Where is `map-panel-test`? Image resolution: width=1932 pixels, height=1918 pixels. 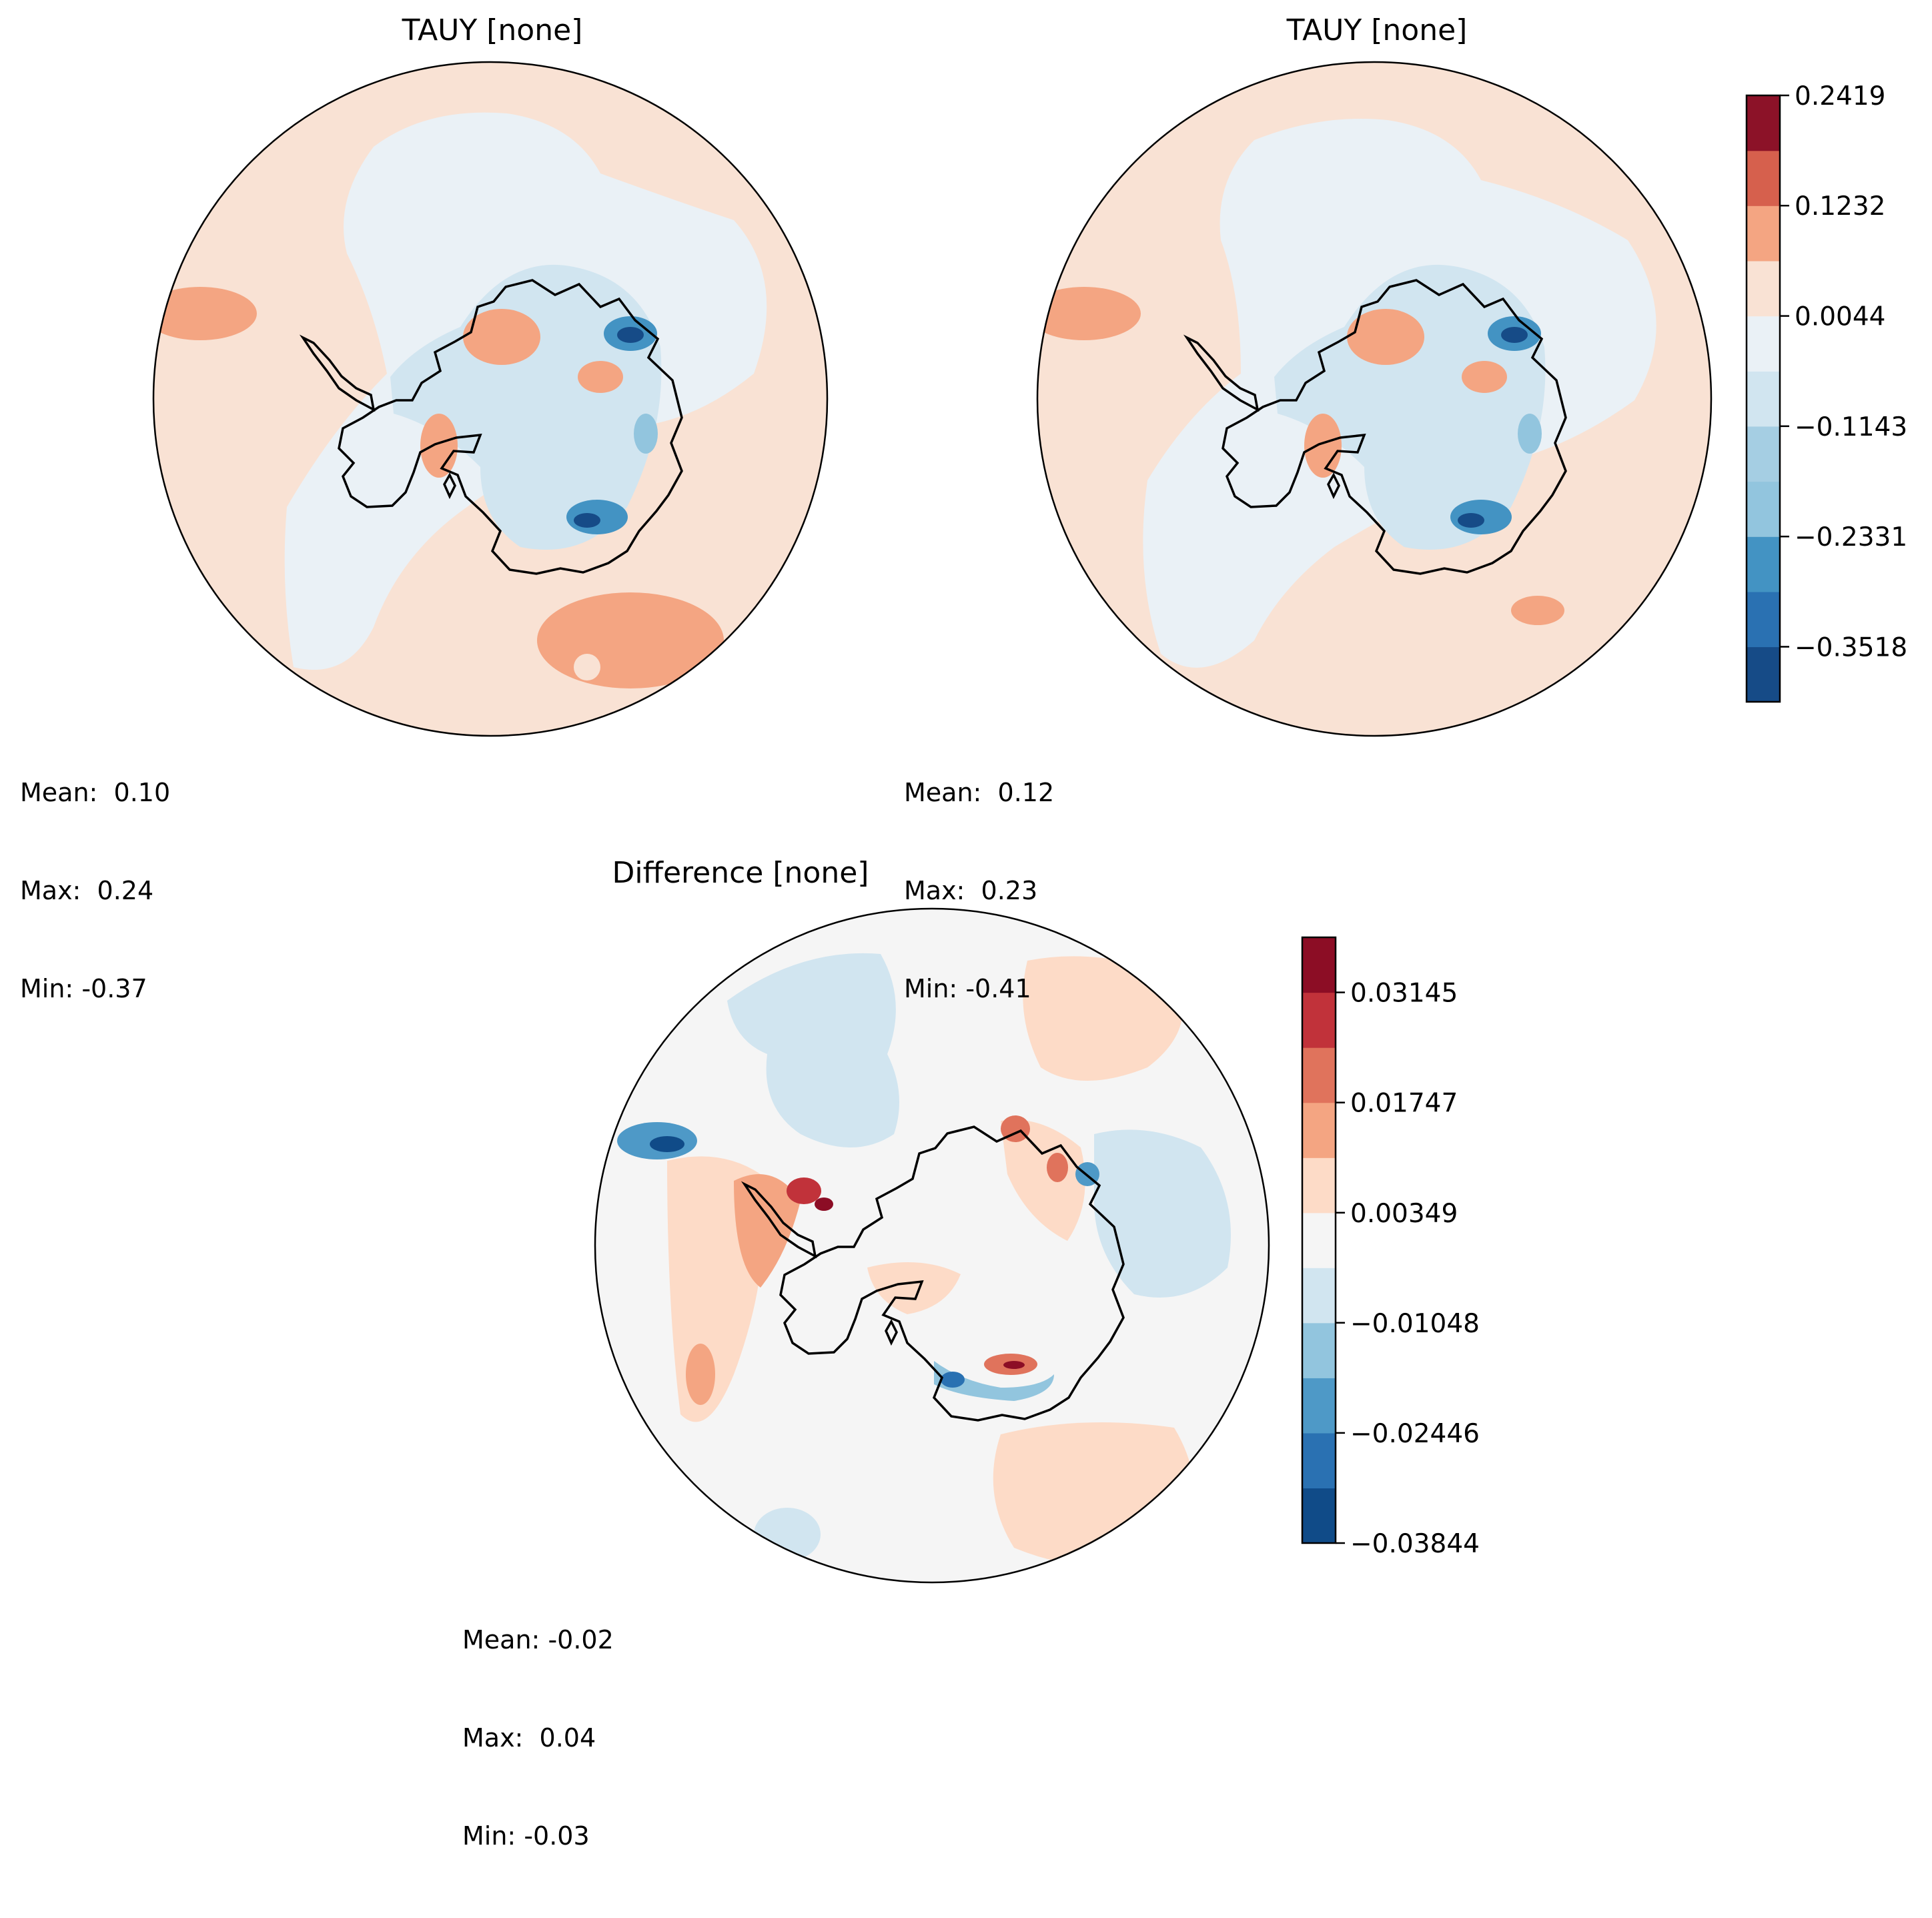
map-panel-test is located at coordinates (490, 399).